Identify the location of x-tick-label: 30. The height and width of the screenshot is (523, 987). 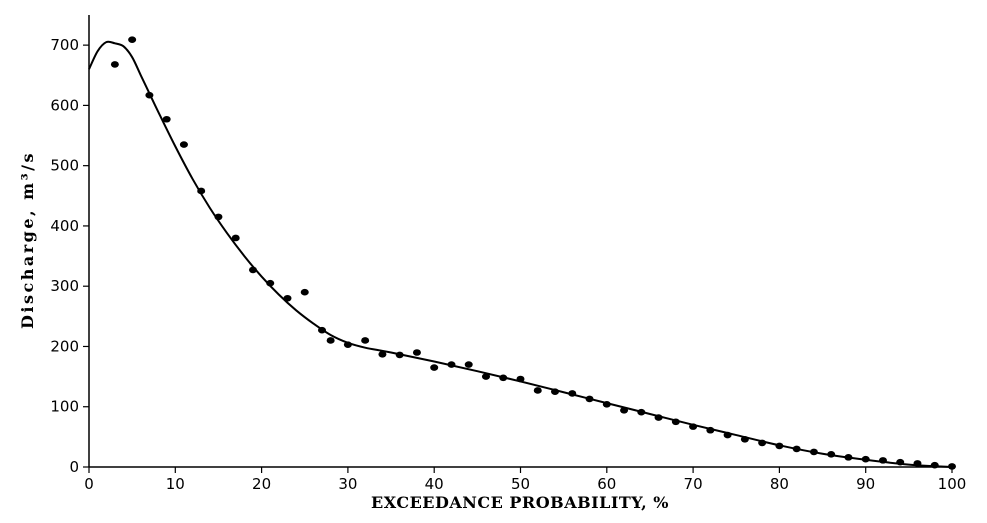
(347, 484).